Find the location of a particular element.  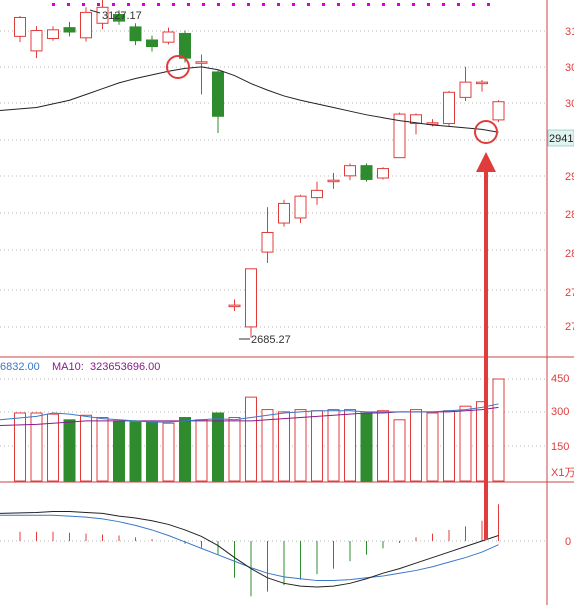

macd-panel is located at coordinates (249, 550).